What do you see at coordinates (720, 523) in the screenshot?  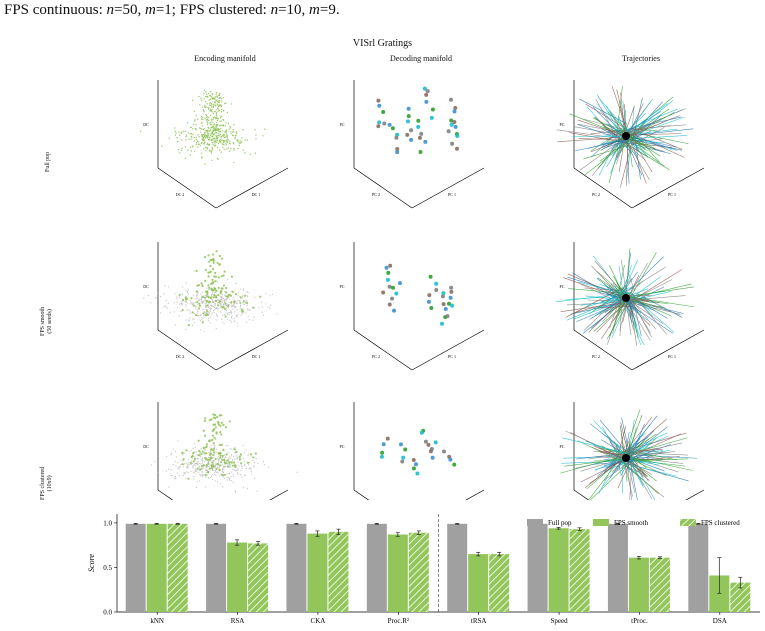 I see `legend-label-fps-clustered: FPS clustered` at bounding box center [720, 523].